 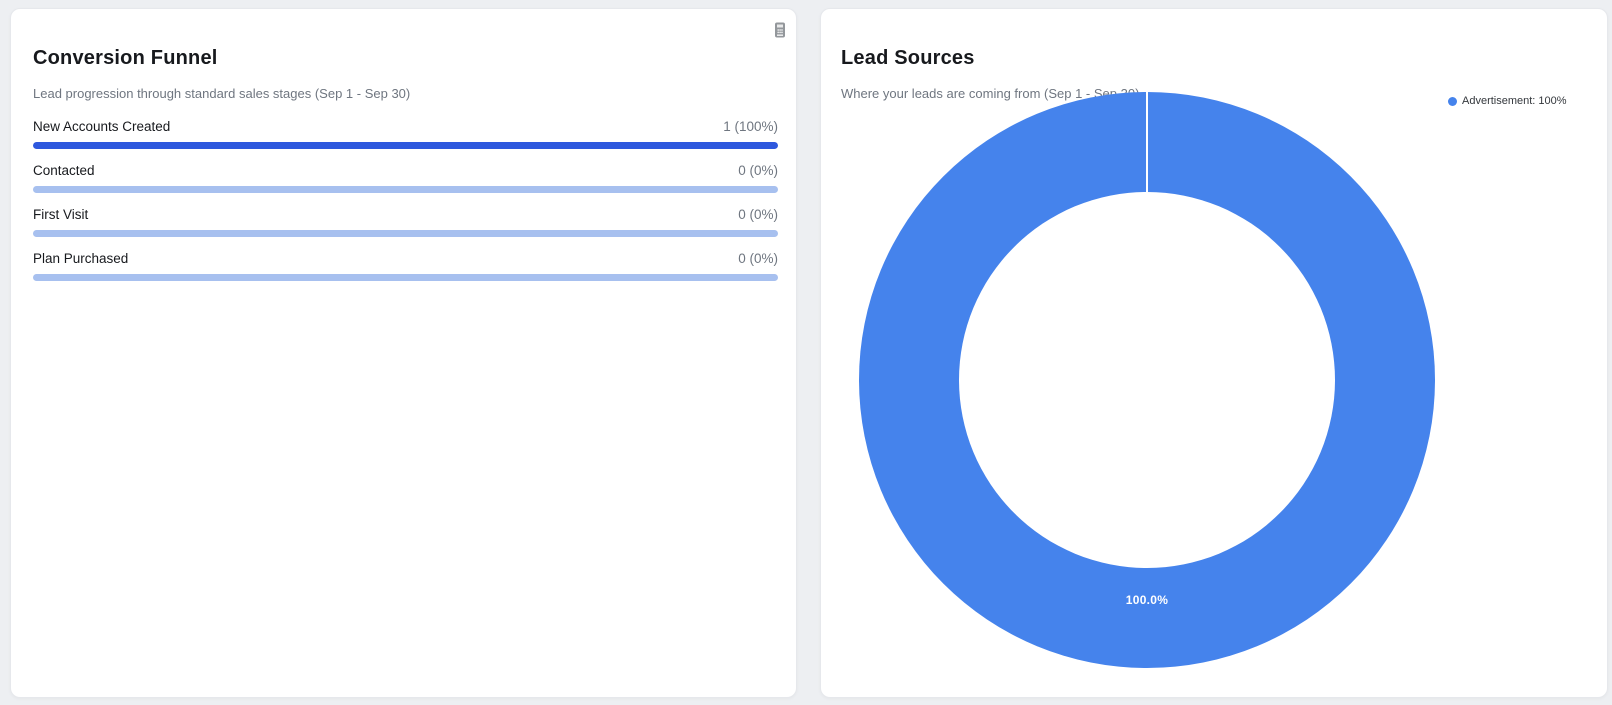 What do you see at coordinates (1452, 101) in the screenshot?
I see `legend-color-dot-icon` at bounding box center [1452, 101].